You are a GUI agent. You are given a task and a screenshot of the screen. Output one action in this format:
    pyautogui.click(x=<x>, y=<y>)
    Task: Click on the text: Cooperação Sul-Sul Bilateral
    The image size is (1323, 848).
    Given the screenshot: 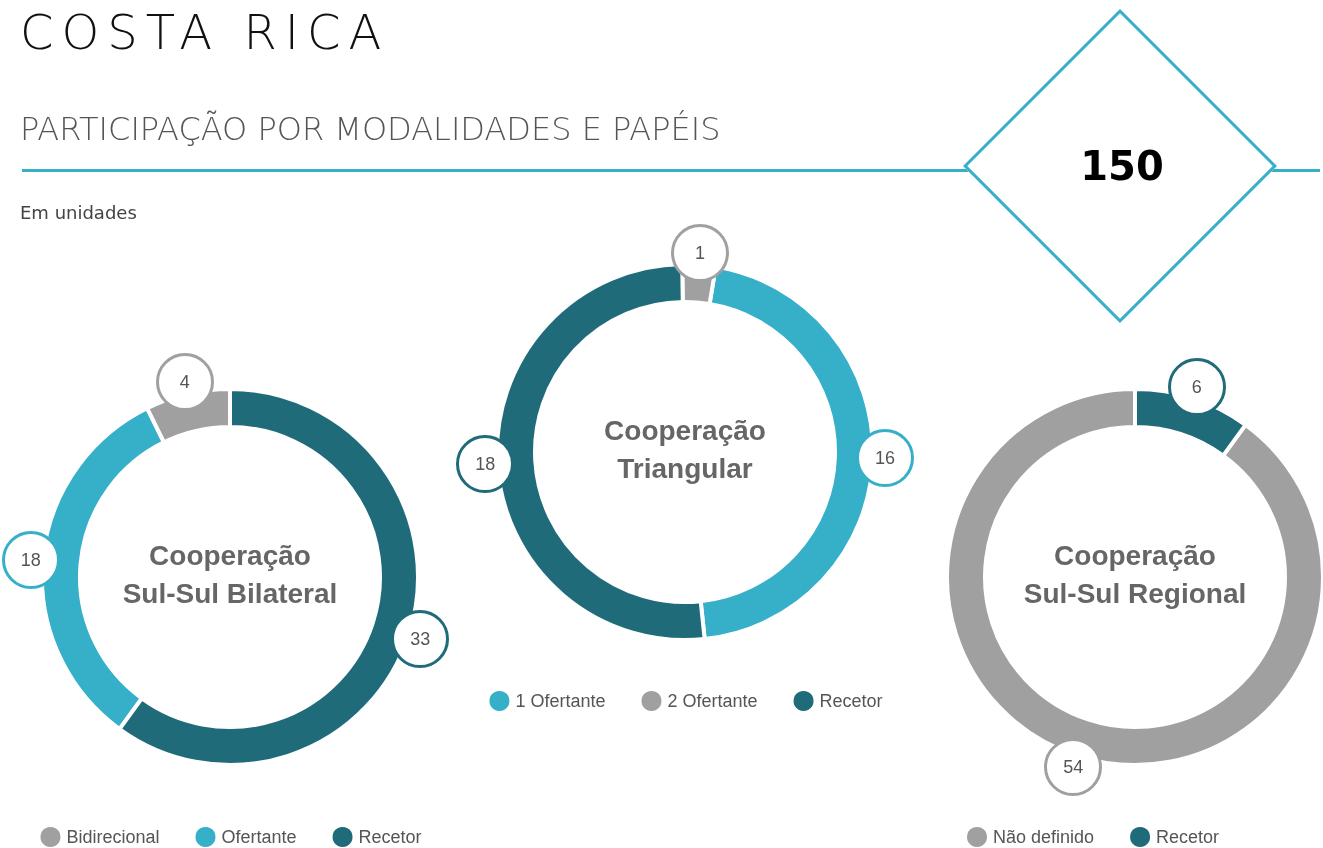 What is the action you would take?
    pyautogui.click(x=230, y=574)
    